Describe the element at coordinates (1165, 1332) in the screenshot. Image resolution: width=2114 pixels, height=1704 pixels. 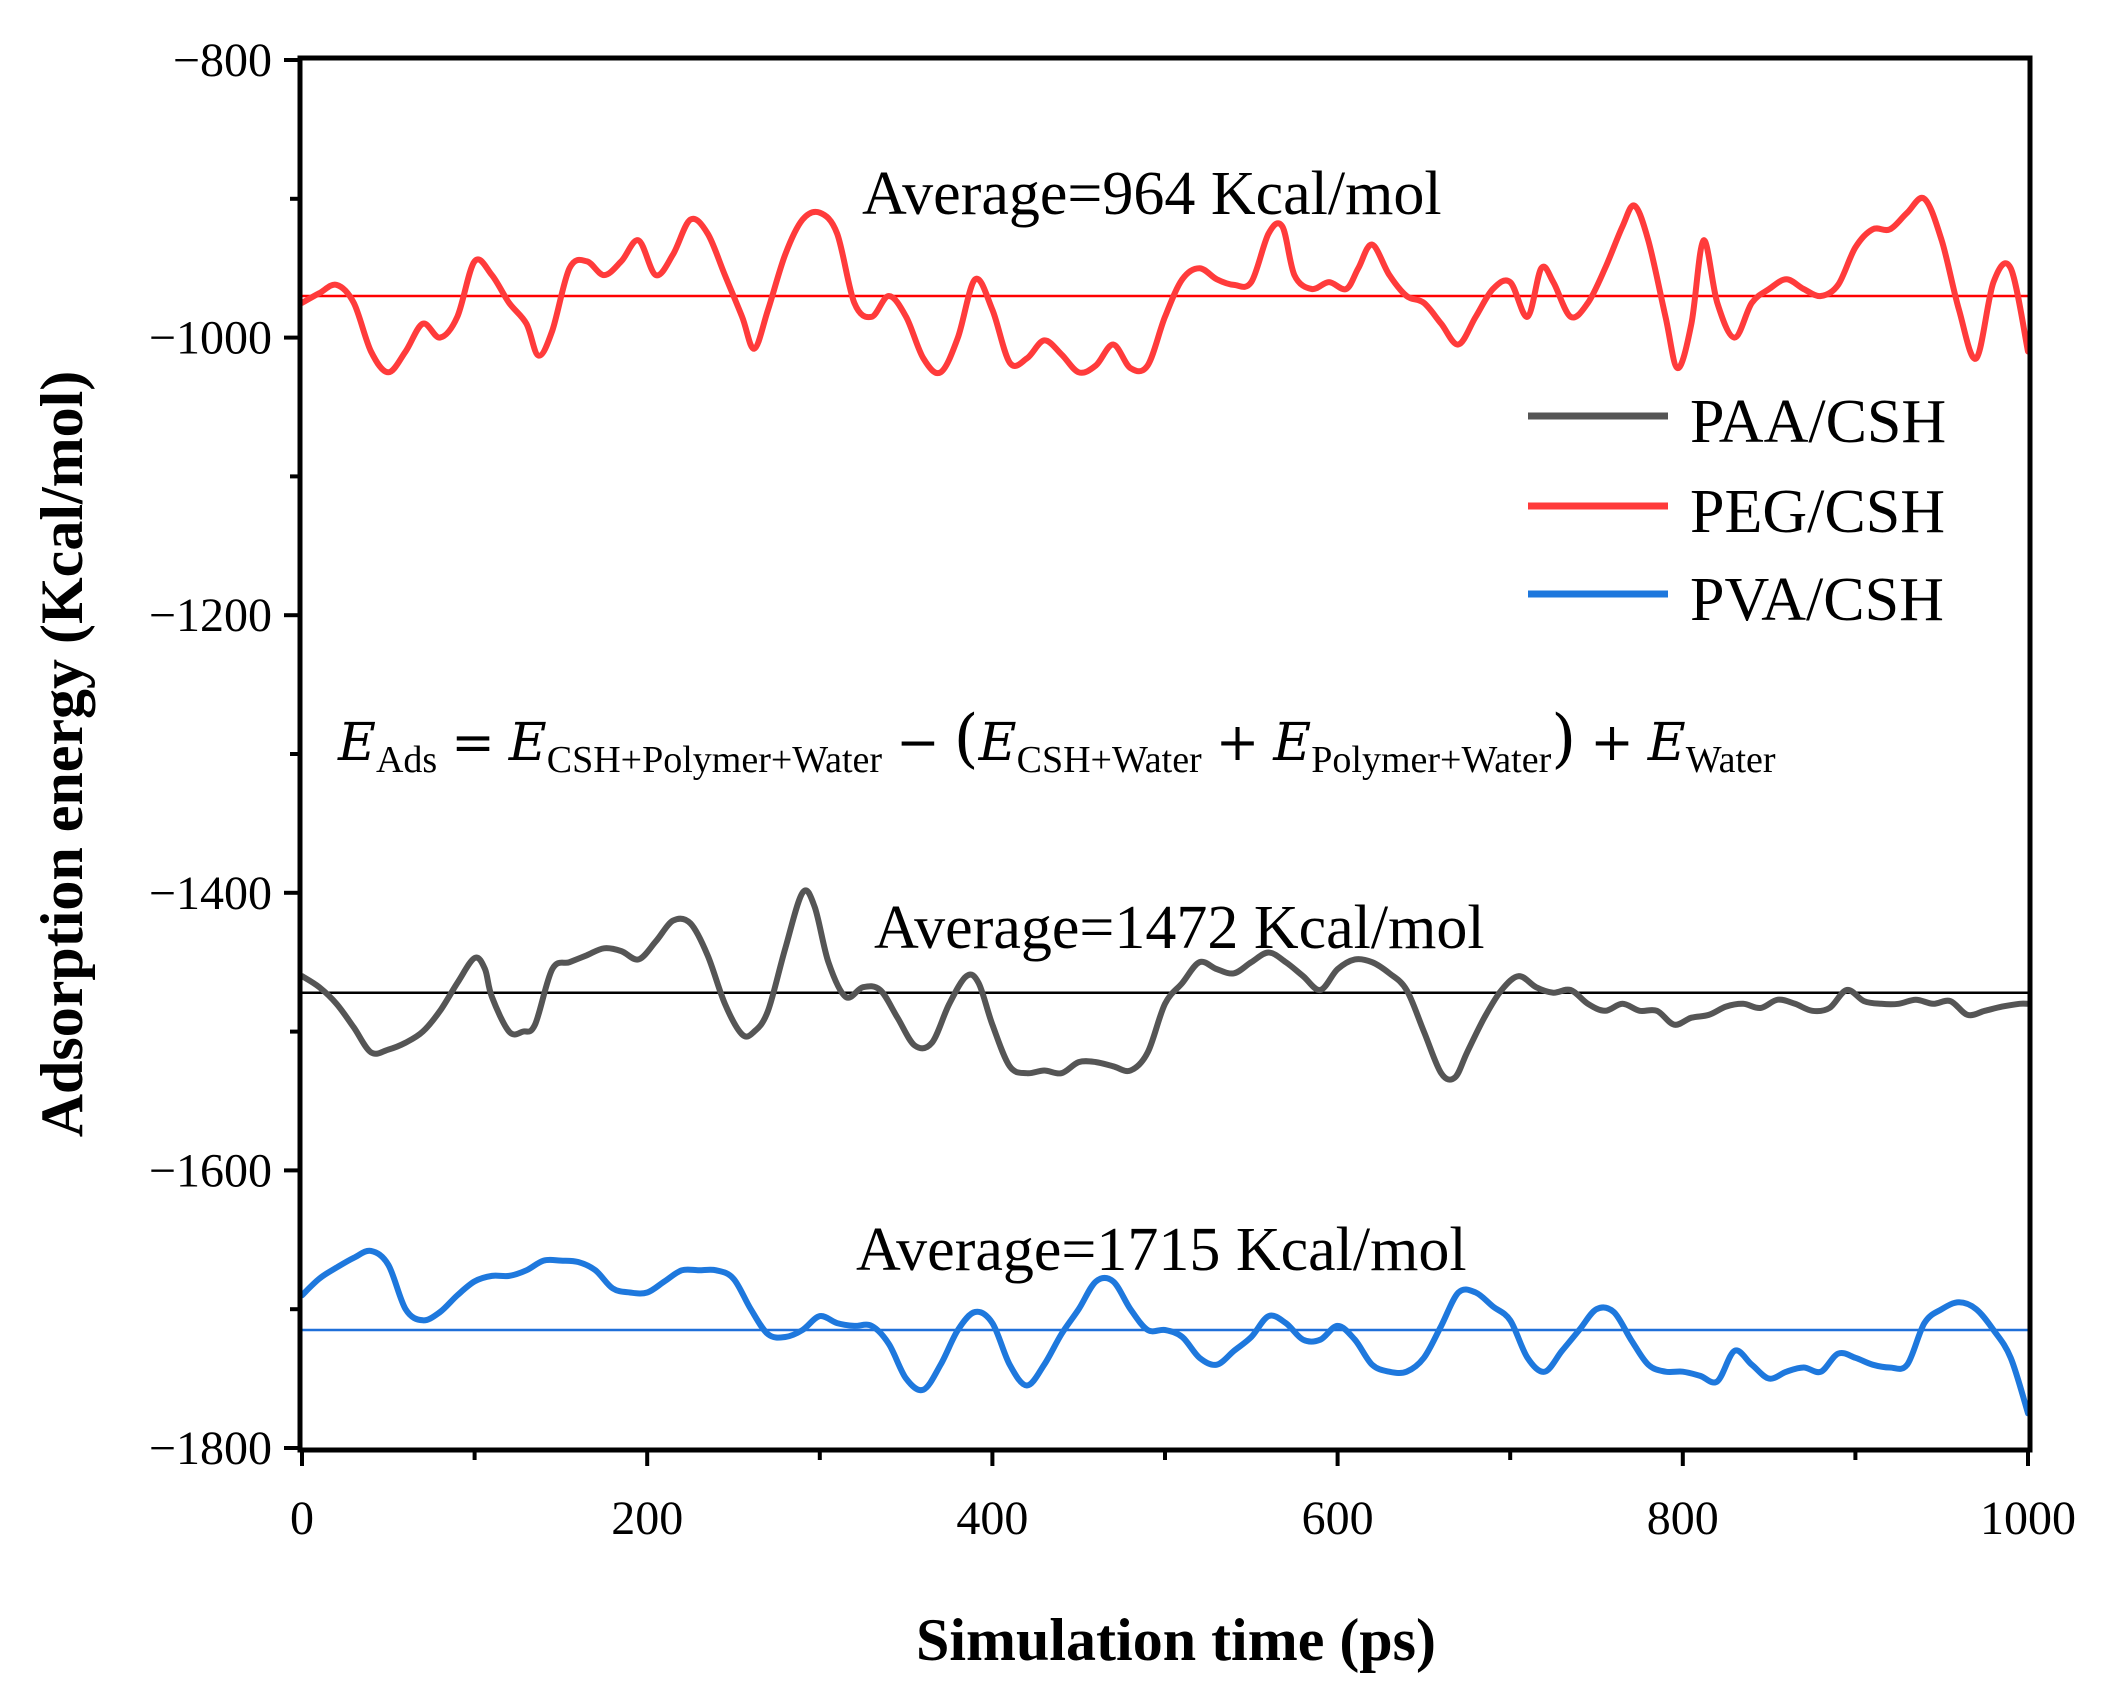
I see `series-line-pva` at that location.